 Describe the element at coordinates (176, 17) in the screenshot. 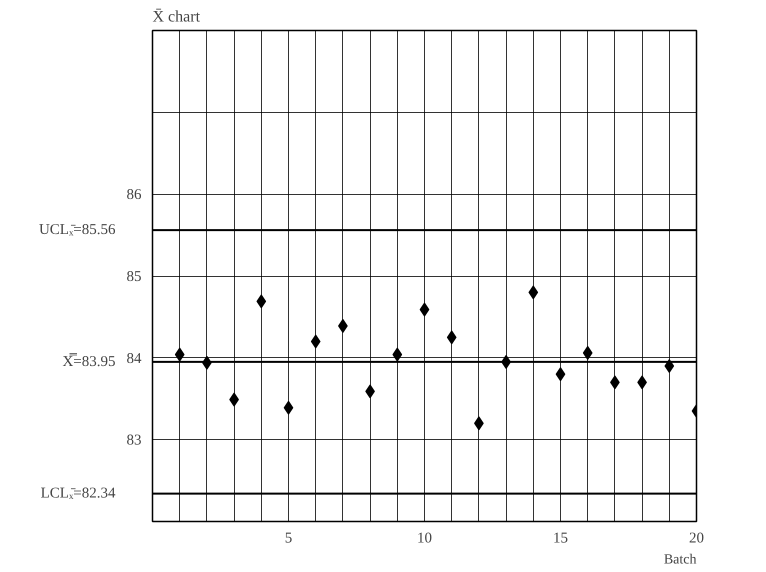

I see `chart-title: X̄ chart` at that location.